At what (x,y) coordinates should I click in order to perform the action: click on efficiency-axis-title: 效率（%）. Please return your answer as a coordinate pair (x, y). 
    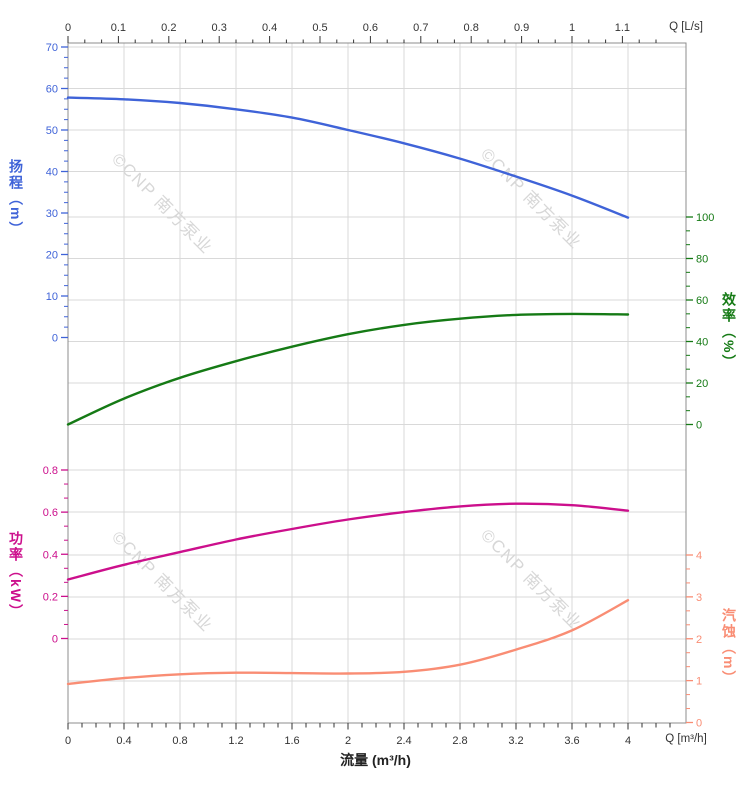
    Looking at the image, I should click on (729, 331).